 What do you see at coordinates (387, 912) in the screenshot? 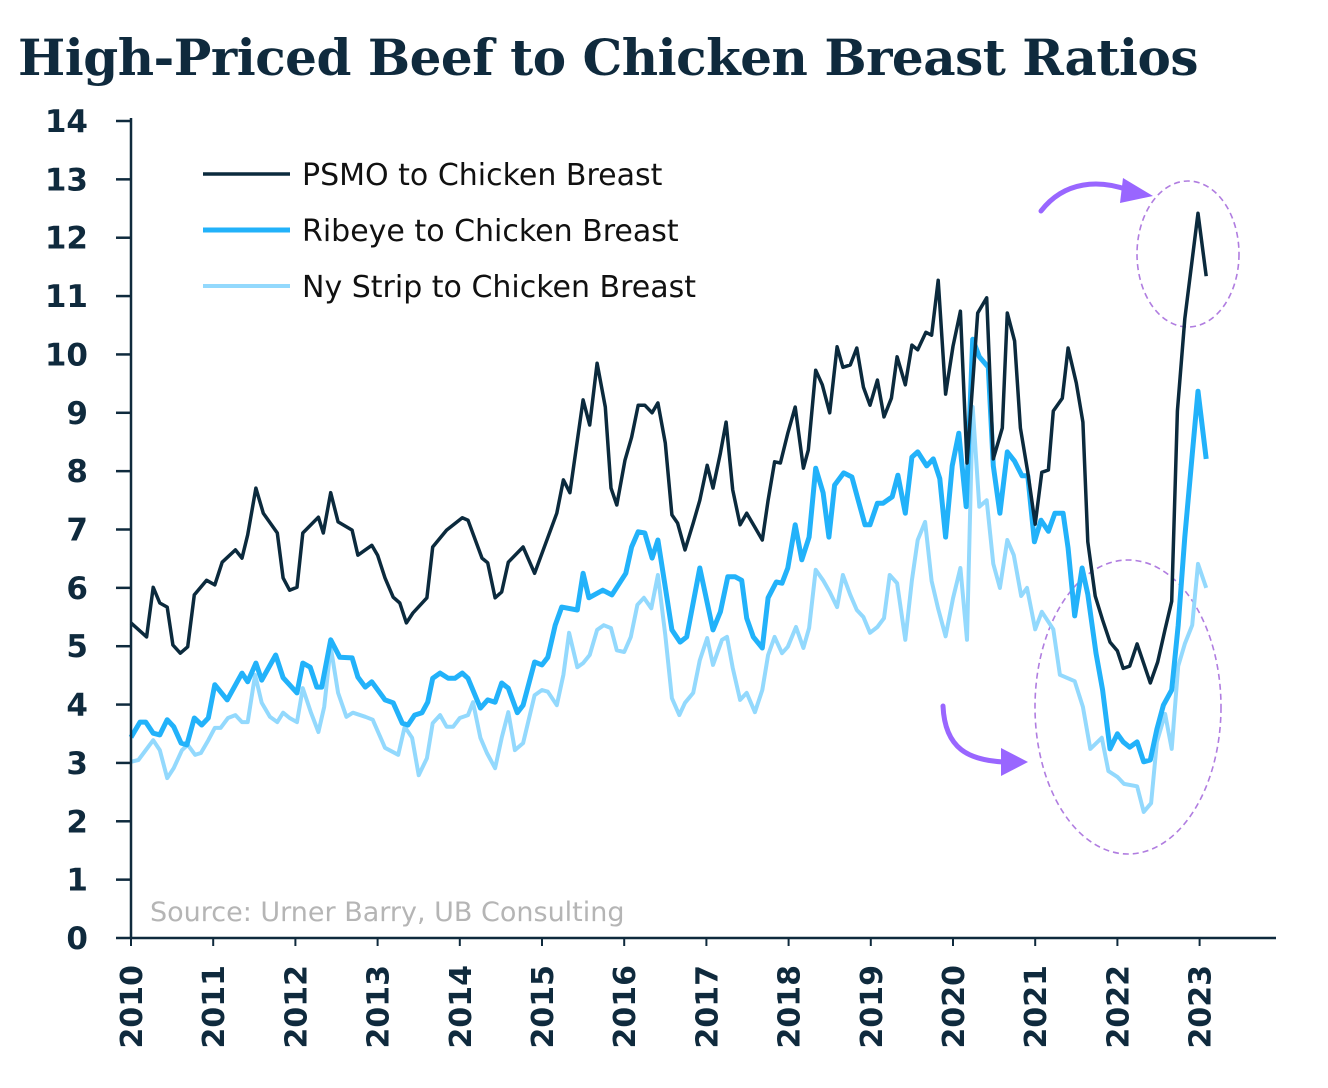
I see `source-note: Source: Urner Barry, UB Consulting` at bounding box center [387, 912].